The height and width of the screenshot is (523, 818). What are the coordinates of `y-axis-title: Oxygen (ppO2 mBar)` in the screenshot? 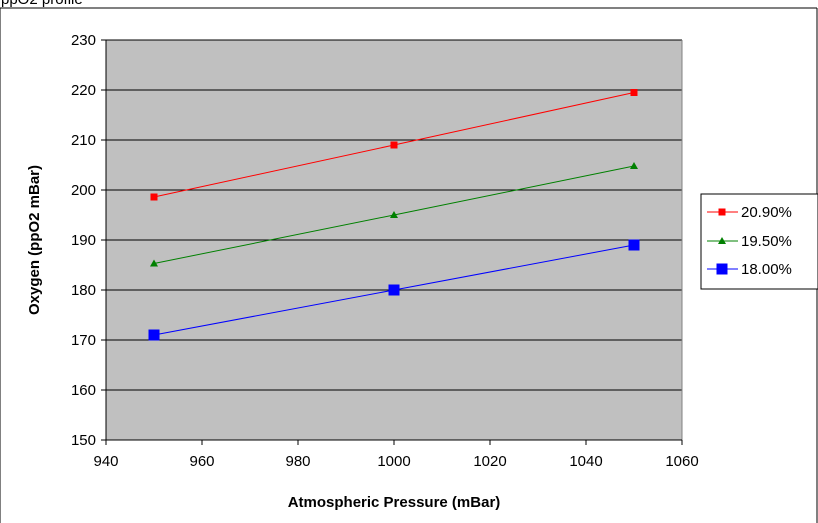 It's located at (34, 240).